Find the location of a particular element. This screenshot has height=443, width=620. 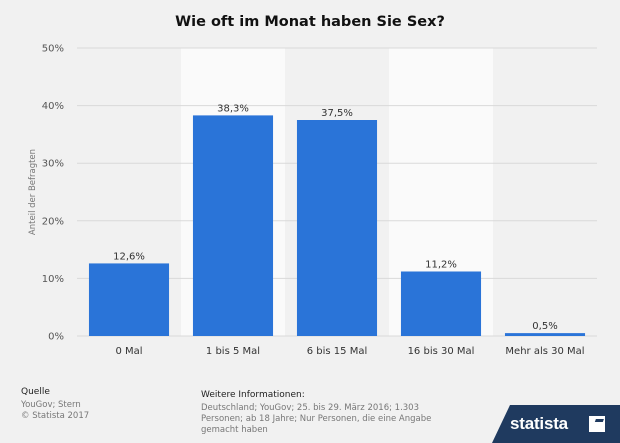

data-label: 37,5% is located at coordinates (337, 113).